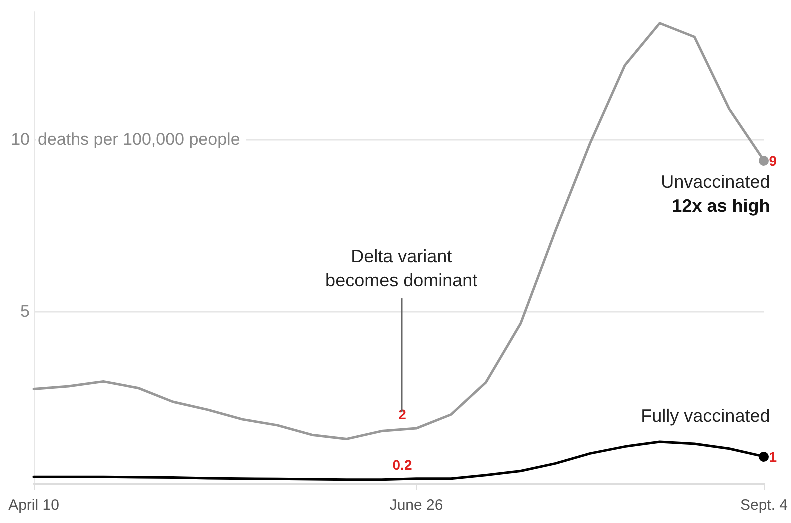  I want to click on series-label: Fully vaccinated, so click(705, 416).